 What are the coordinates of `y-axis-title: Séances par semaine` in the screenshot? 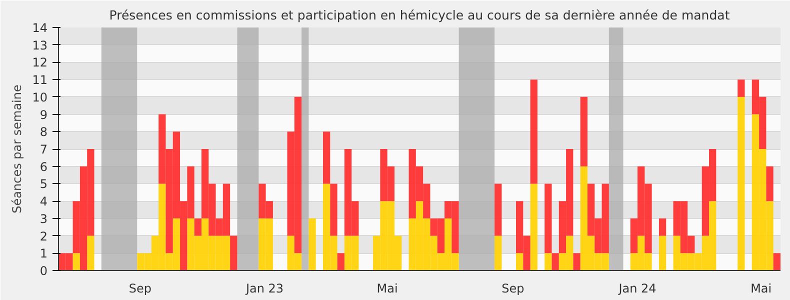 It's located at (17, 149).